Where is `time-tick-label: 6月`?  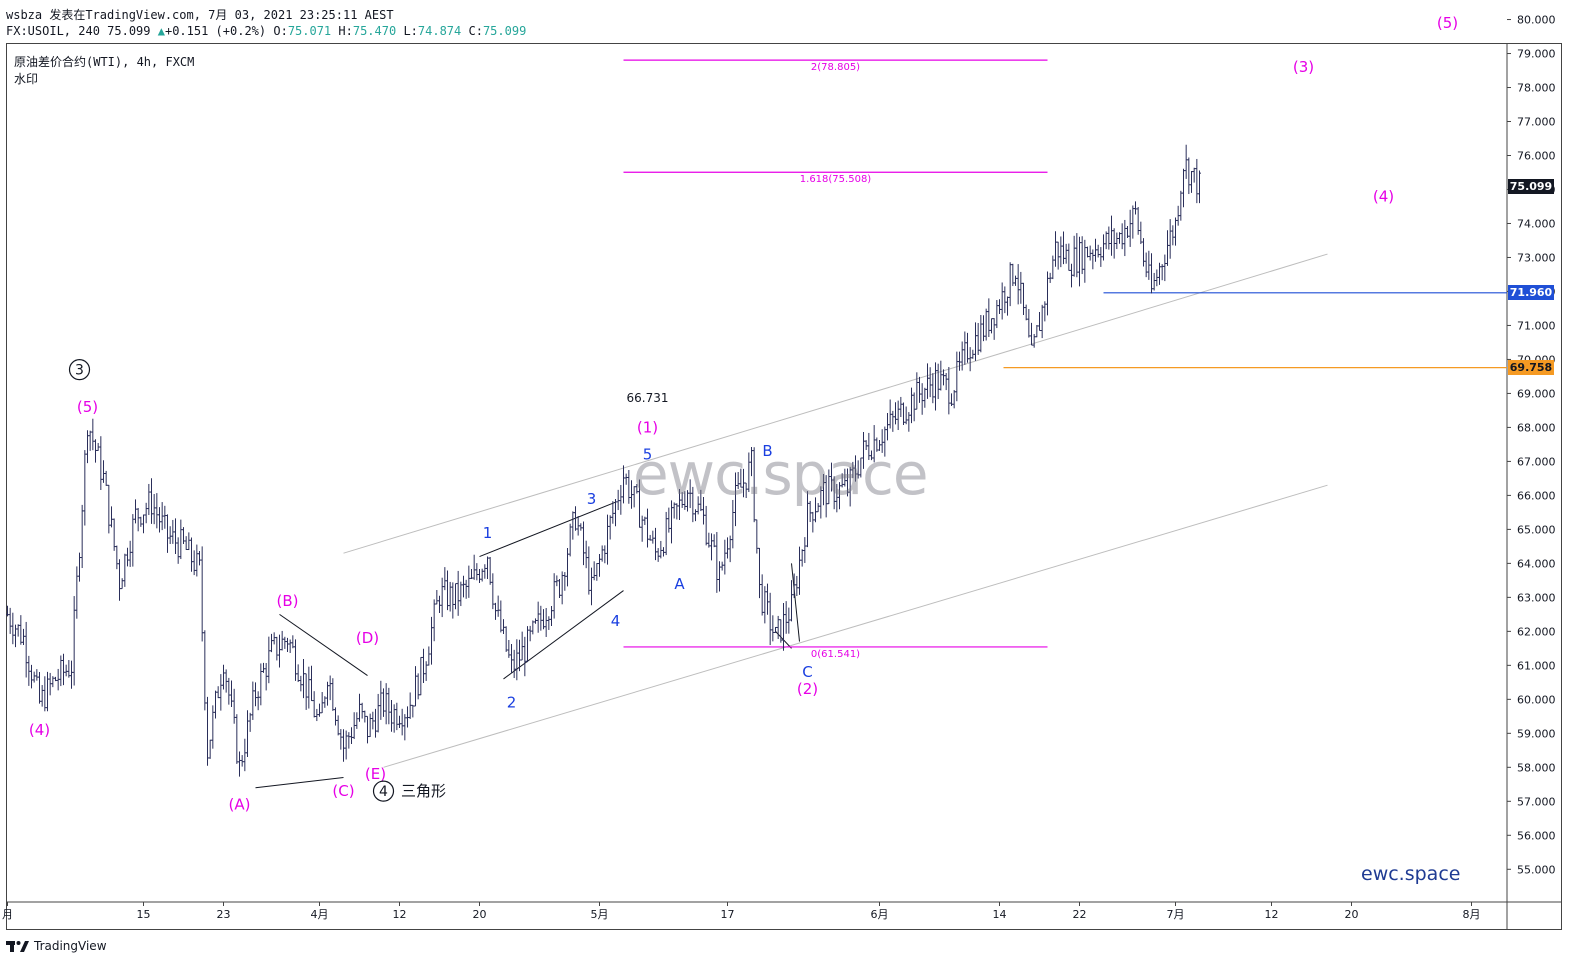 time-tick-label: 6月 is located at coordinates (880, 914).